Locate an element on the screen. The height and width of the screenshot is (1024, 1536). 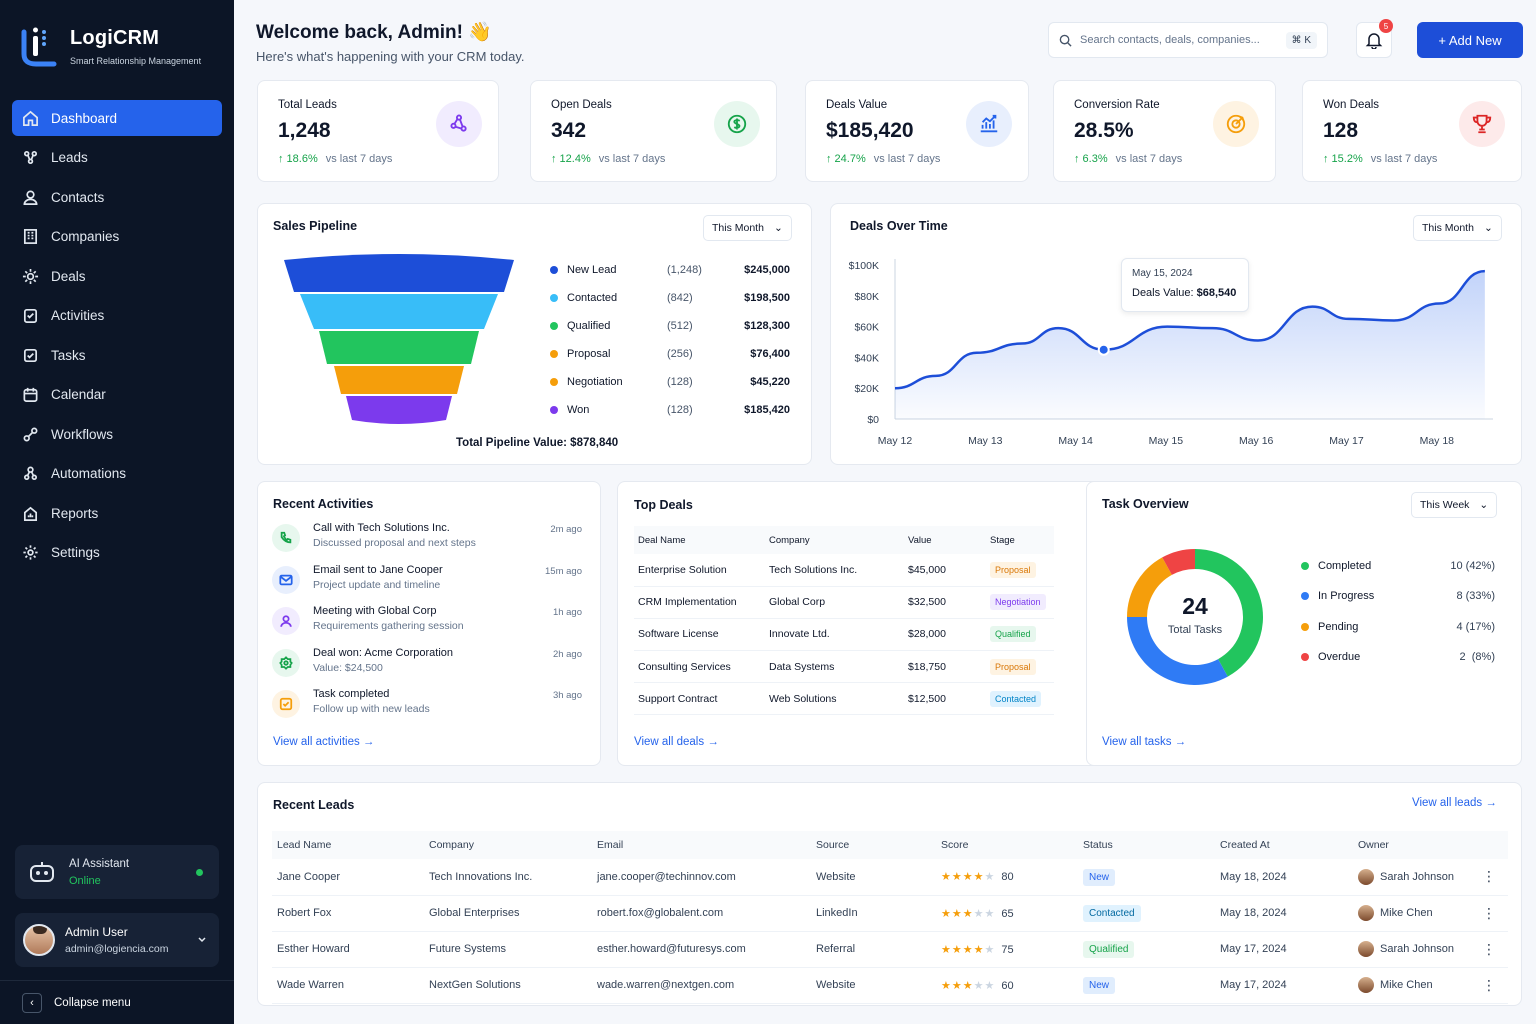
activity-title: Meeting with Global Corp is located at coordinates (375, 611).